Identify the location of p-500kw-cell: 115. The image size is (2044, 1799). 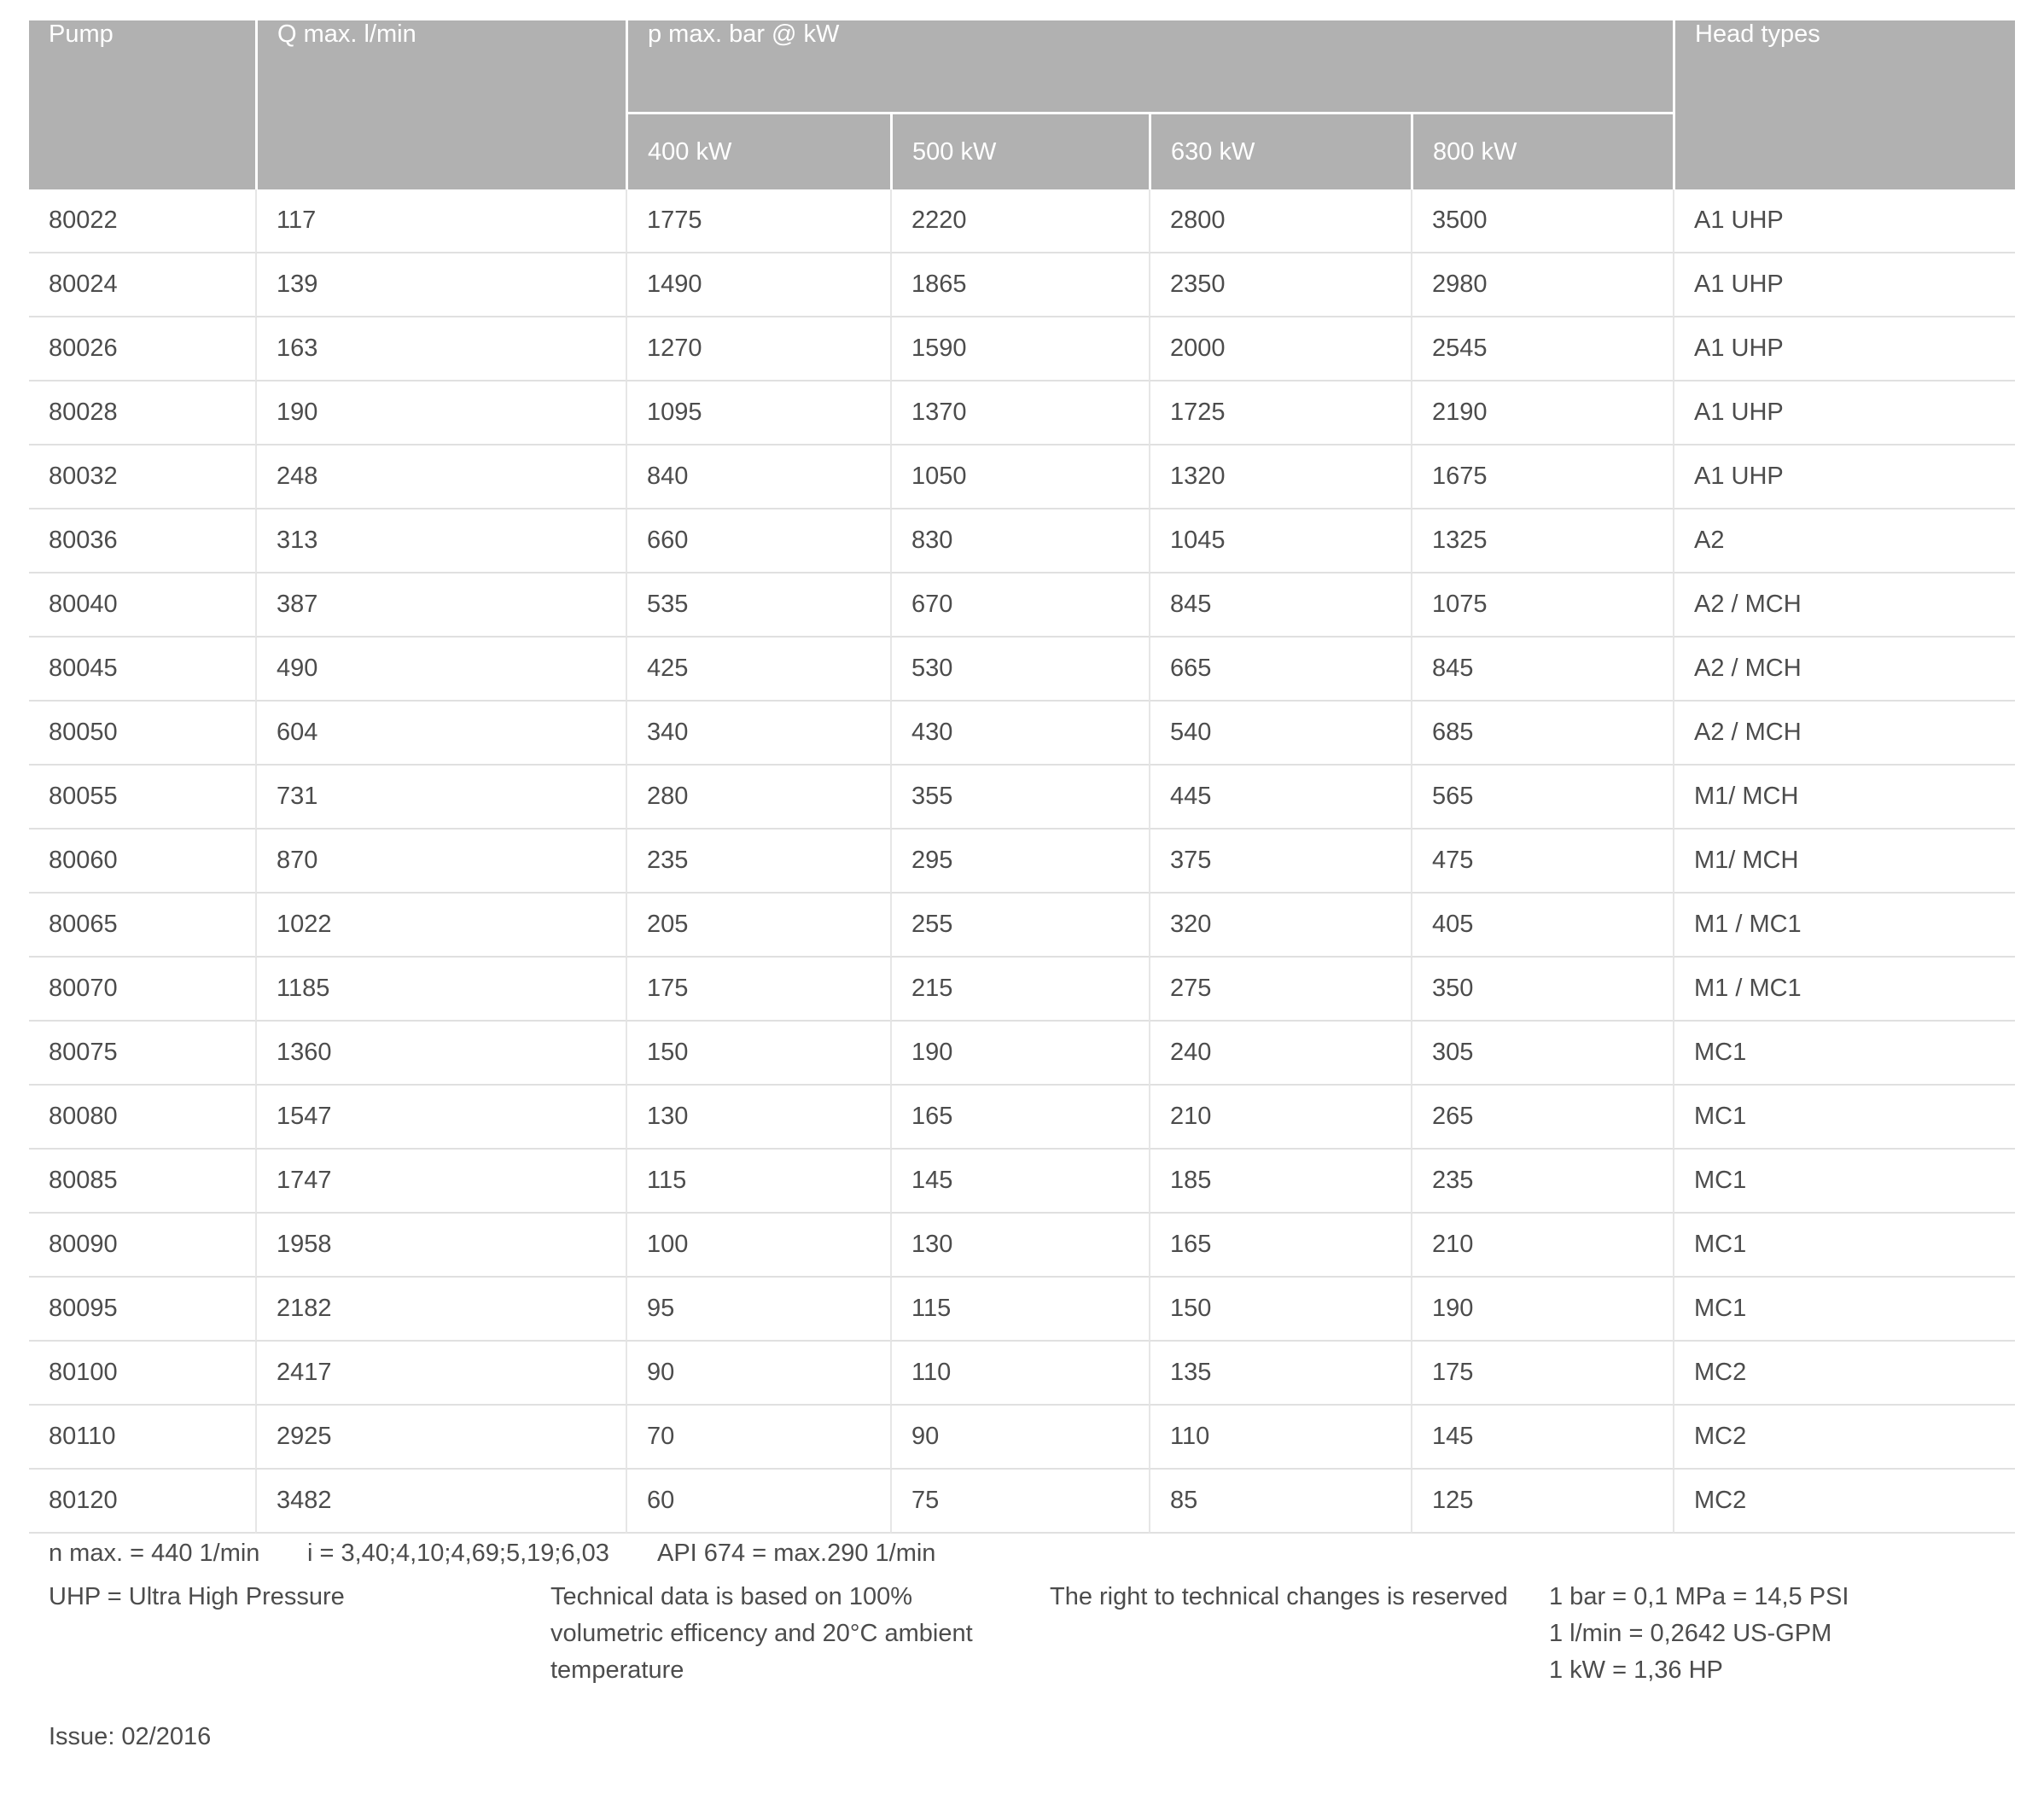
(1019, 1310).